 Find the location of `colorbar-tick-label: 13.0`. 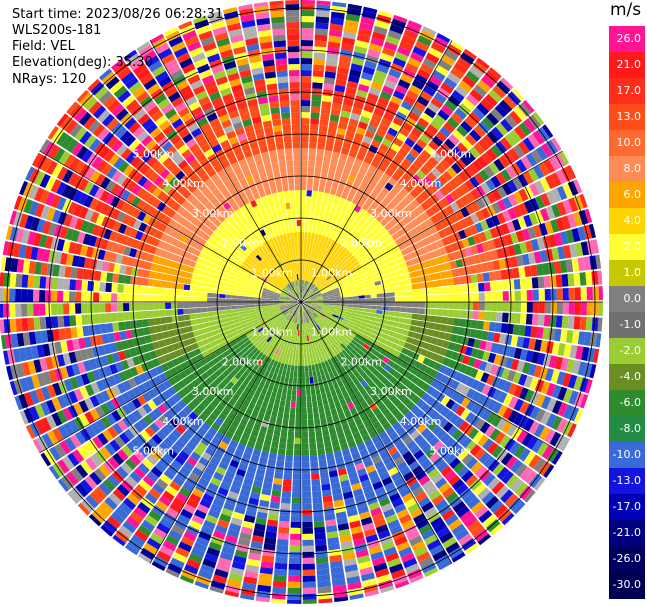

colorbar-tick-label: 13.0 is located at coordinates (629, 116).